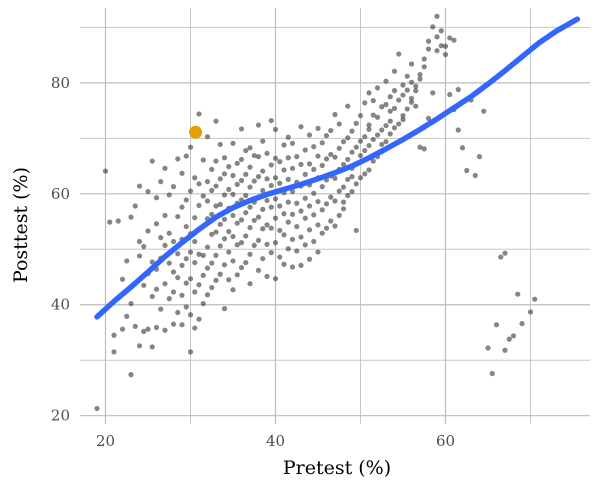 This screenshot has width=594, height=481. What do you see at coordinates (105, 441) in the screenshot?
I see `x-tick-label: 20` at bounding box center [105, 441].